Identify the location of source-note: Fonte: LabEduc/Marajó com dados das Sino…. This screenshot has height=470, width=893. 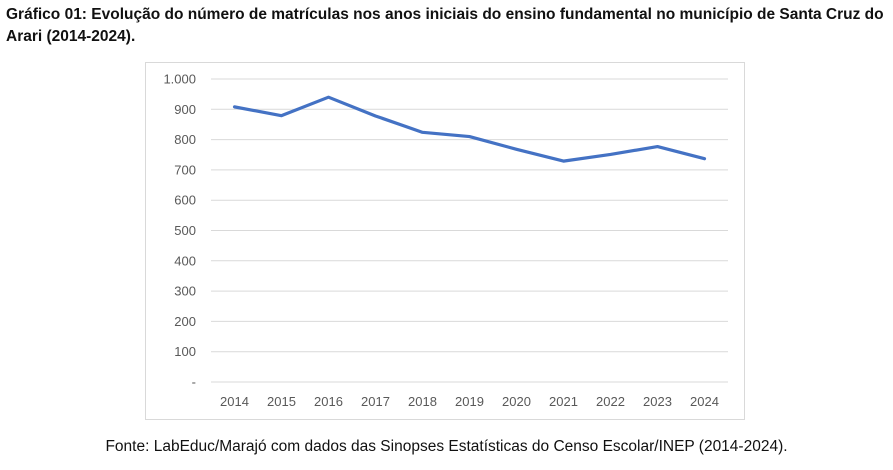
(446, 446).